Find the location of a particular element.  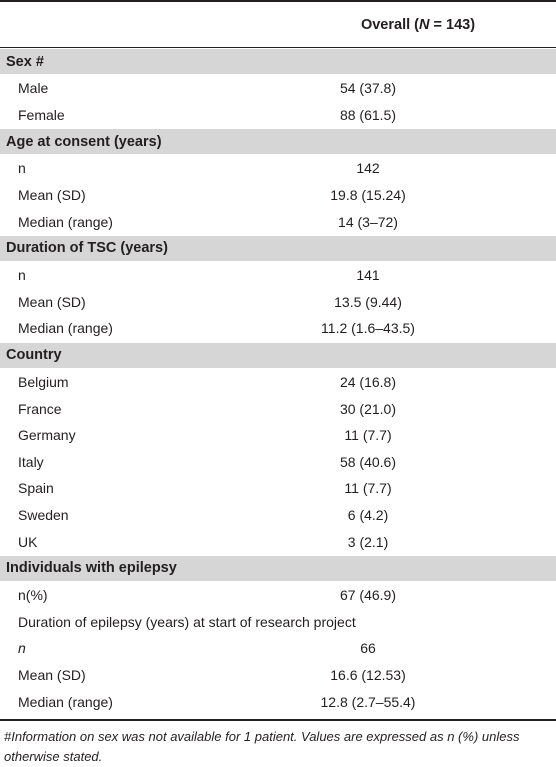

table-row: Italy 58 (40.6) is located at coordinates (278, 462).